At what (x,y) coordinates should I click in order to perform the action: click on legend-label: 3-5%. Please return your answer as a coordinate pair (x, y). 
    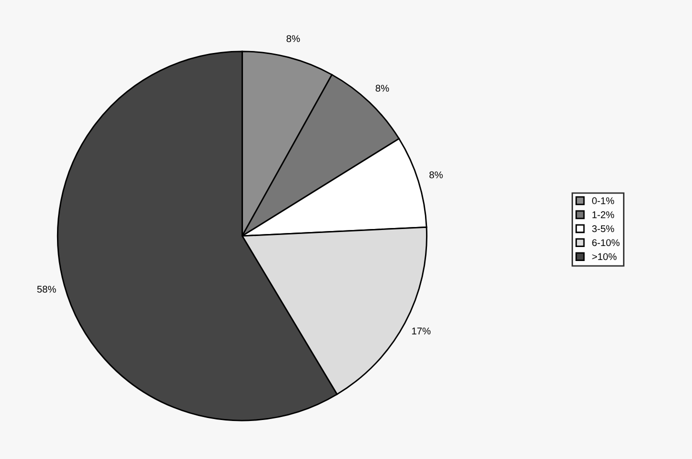
    Looking at the image, I should click on (603, 228).